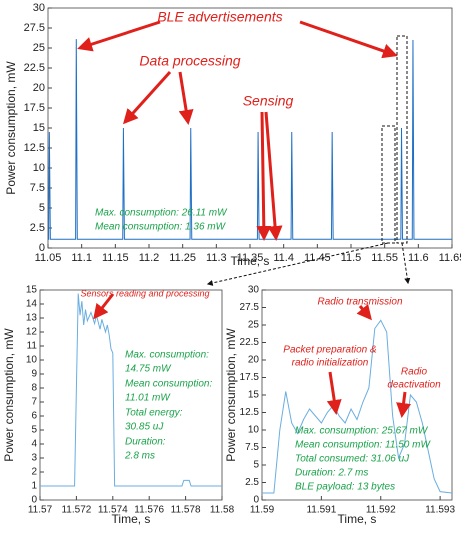 The image size is (461, 550). I want to click on x-tick-label: 11.4, so click(283, 258).